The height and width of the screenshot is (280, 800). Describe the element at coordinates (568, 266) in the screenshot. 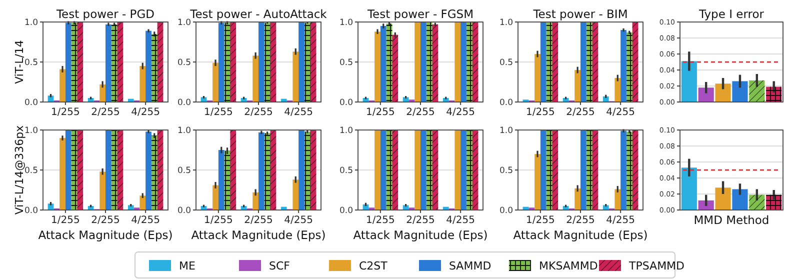

I see `legend-label: MKSAMMD` at that location.